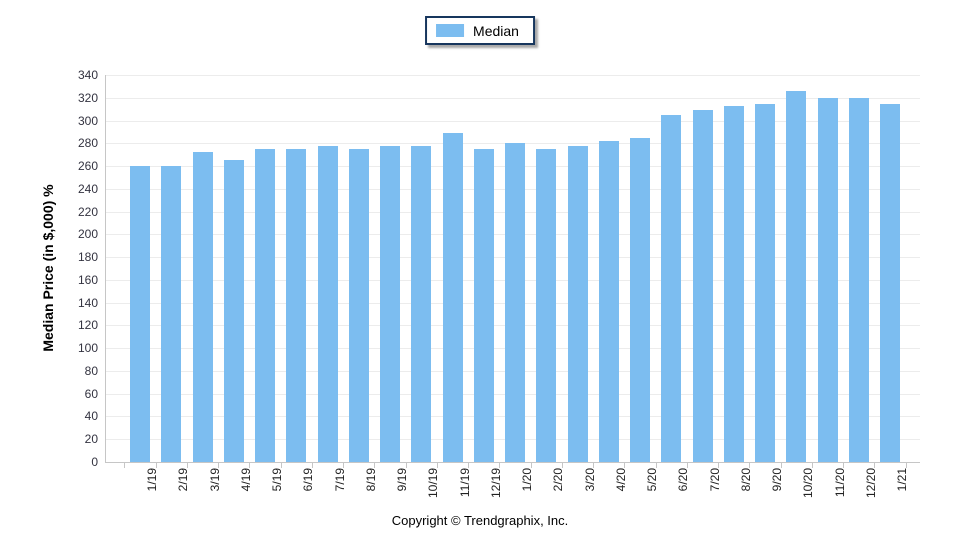  I want to click on x-tick-label: 3/20, so click(589, 480).